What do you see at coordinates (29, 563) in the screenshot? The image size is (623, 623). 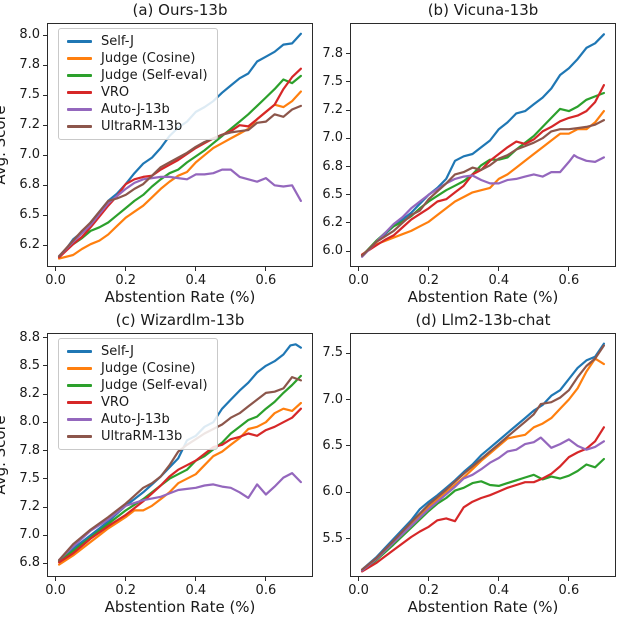 I see `y-tick-label: 6.8` at bounding box center [29, 563].